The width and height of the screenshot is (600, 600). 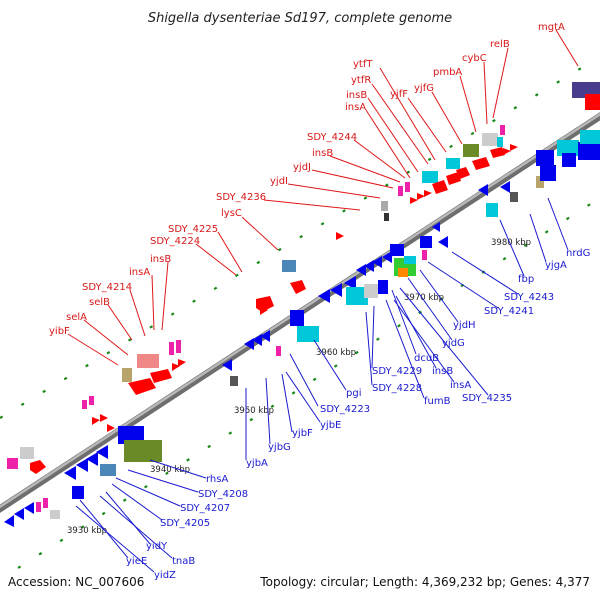 I want to click on kbp-tick: 3970 kbp, so click(x=424, y=298).